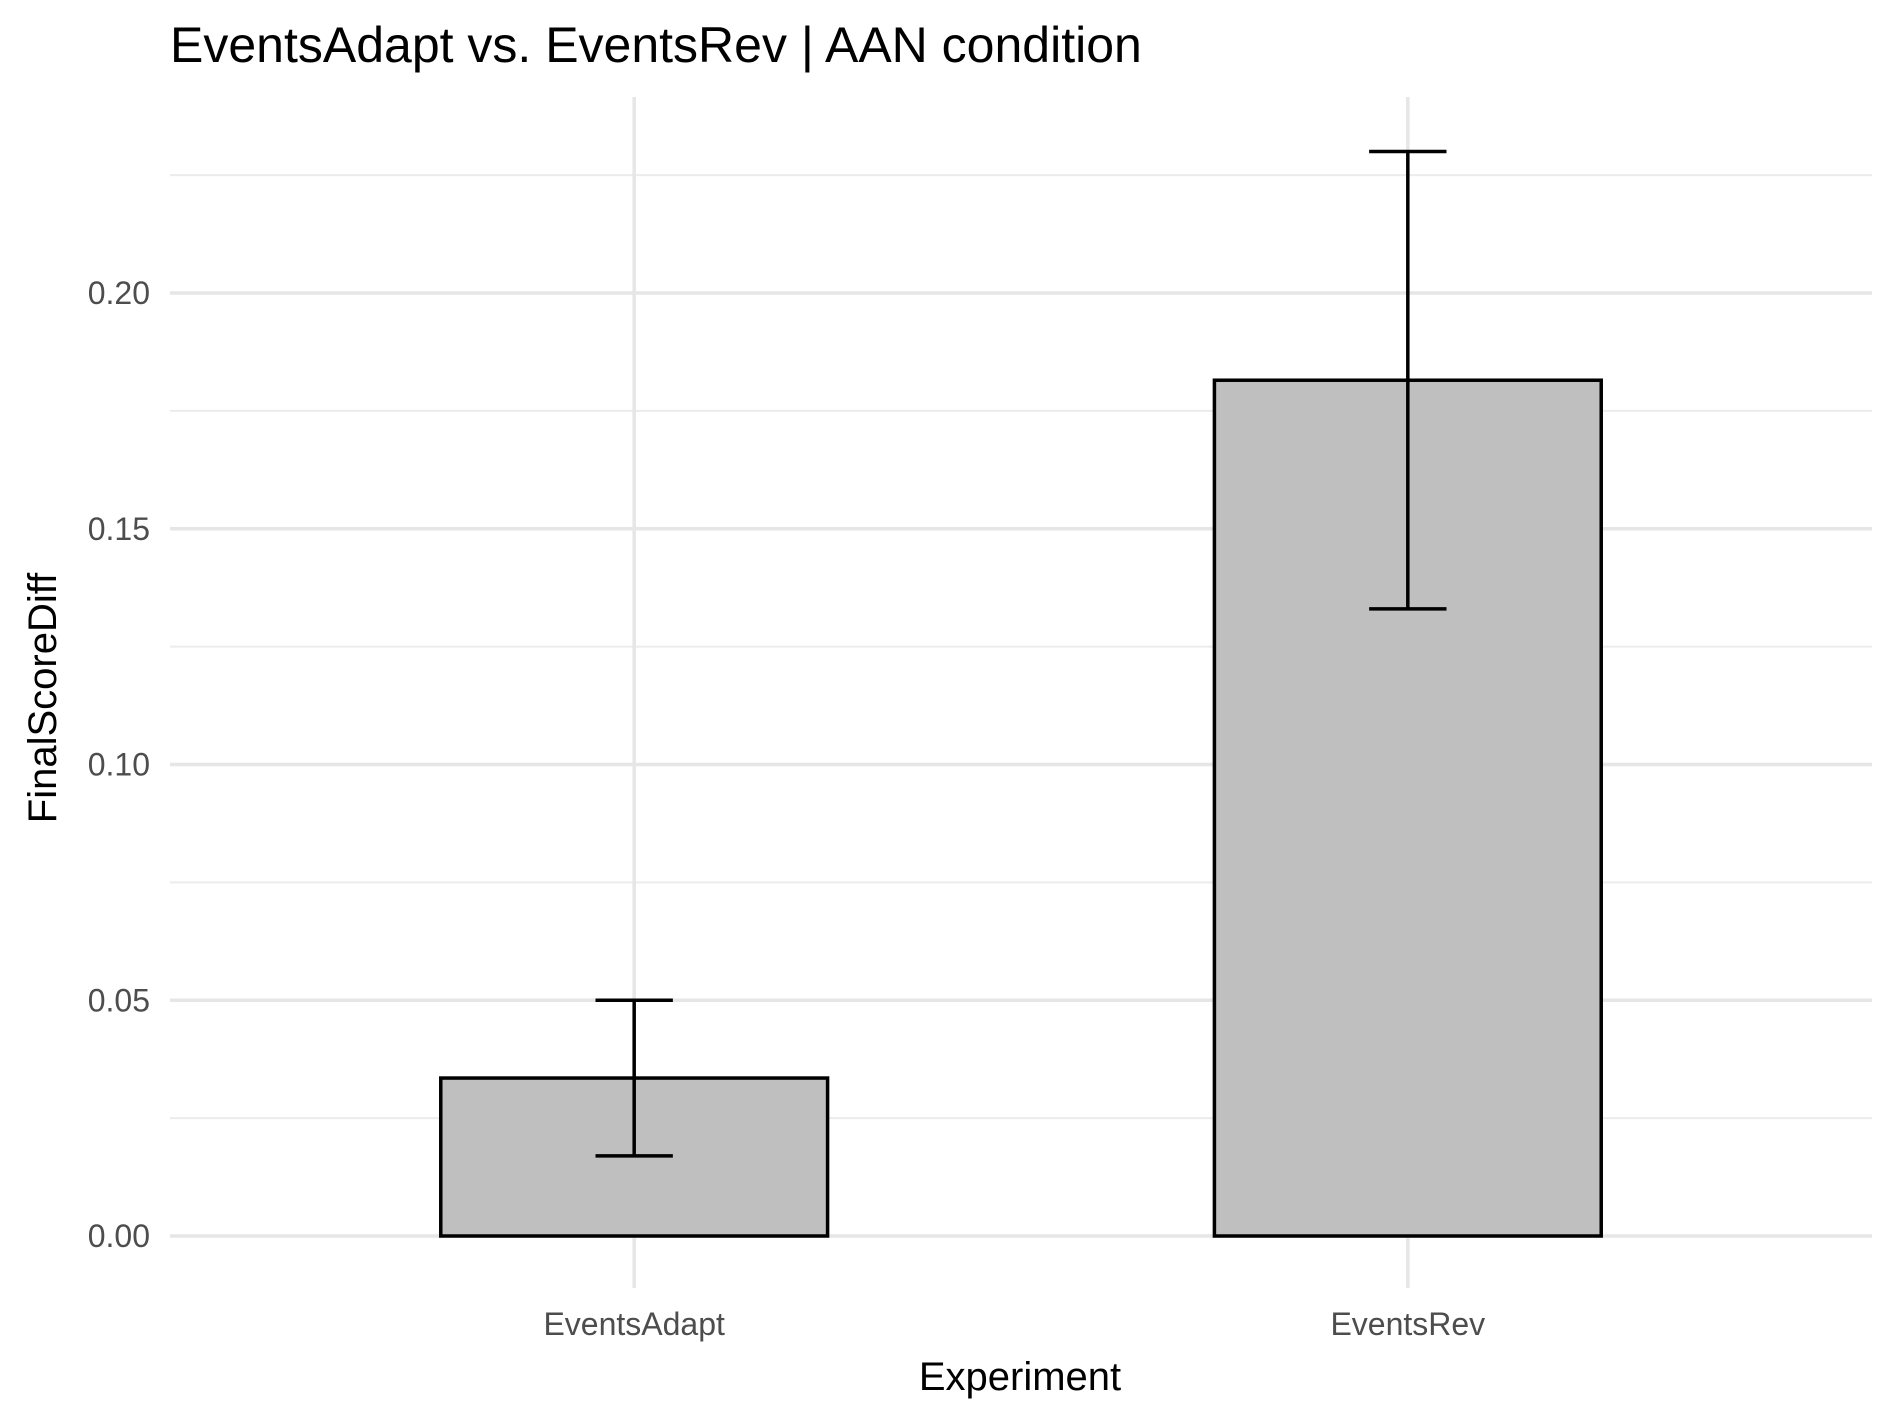 The image size is (1889, 1417). What do you see at coordinates (43, 697) in the screenshot?
I see `y-axis-label: FinalScoreDiff` at bounding box center [43, 697].